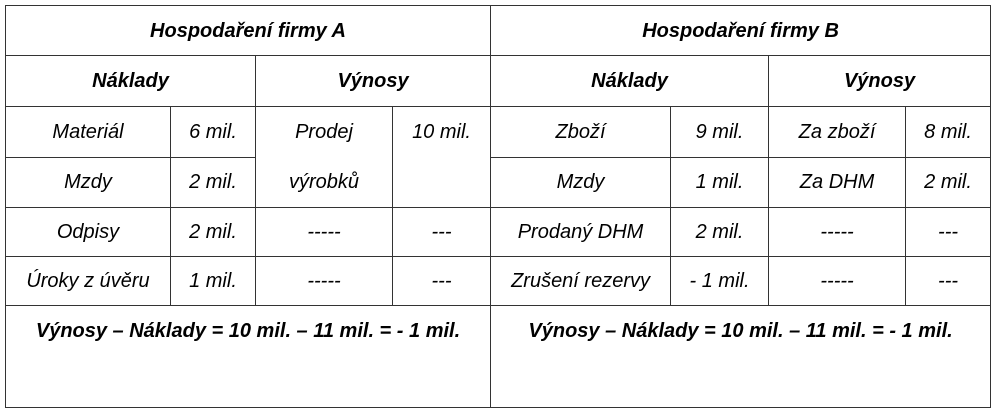  I want to click on cost-item: Zrušení rezervy, so click(581, 281).